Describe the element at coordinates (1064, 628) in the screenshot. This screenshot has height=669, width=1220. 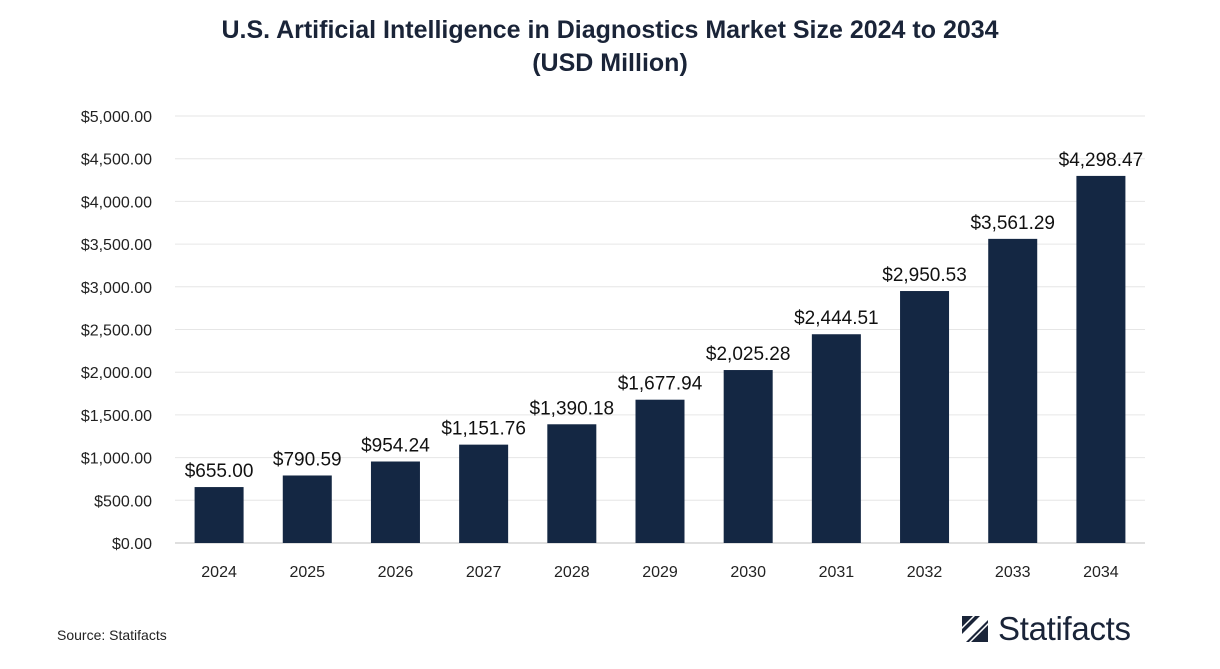
I see `statifacts-logo-text: Statifacts` at that location.